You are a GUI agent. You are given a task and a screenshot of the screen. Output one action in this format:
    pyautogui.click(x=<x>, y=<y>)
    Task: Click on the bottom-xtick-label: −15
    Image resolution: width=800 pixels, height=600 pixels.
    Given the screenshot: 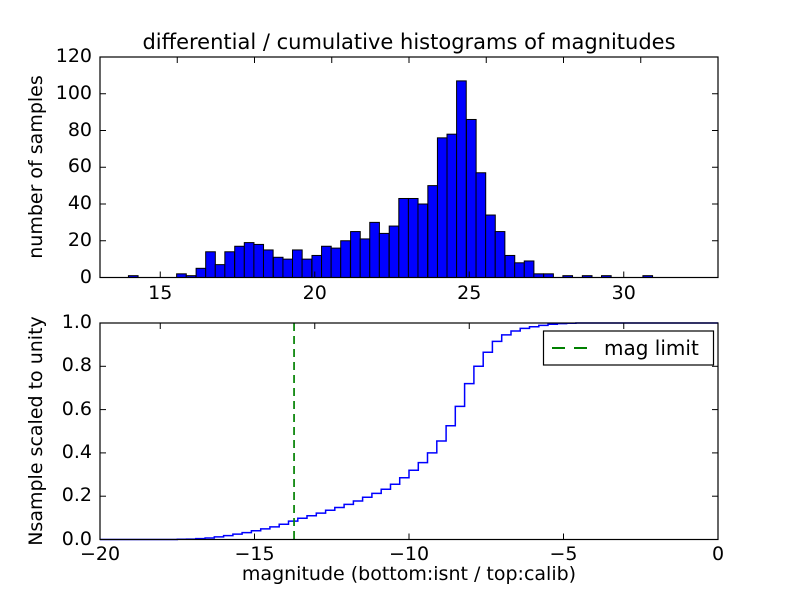 What is the action you would take?
    pyautogui.click(x=254, y=554)
    